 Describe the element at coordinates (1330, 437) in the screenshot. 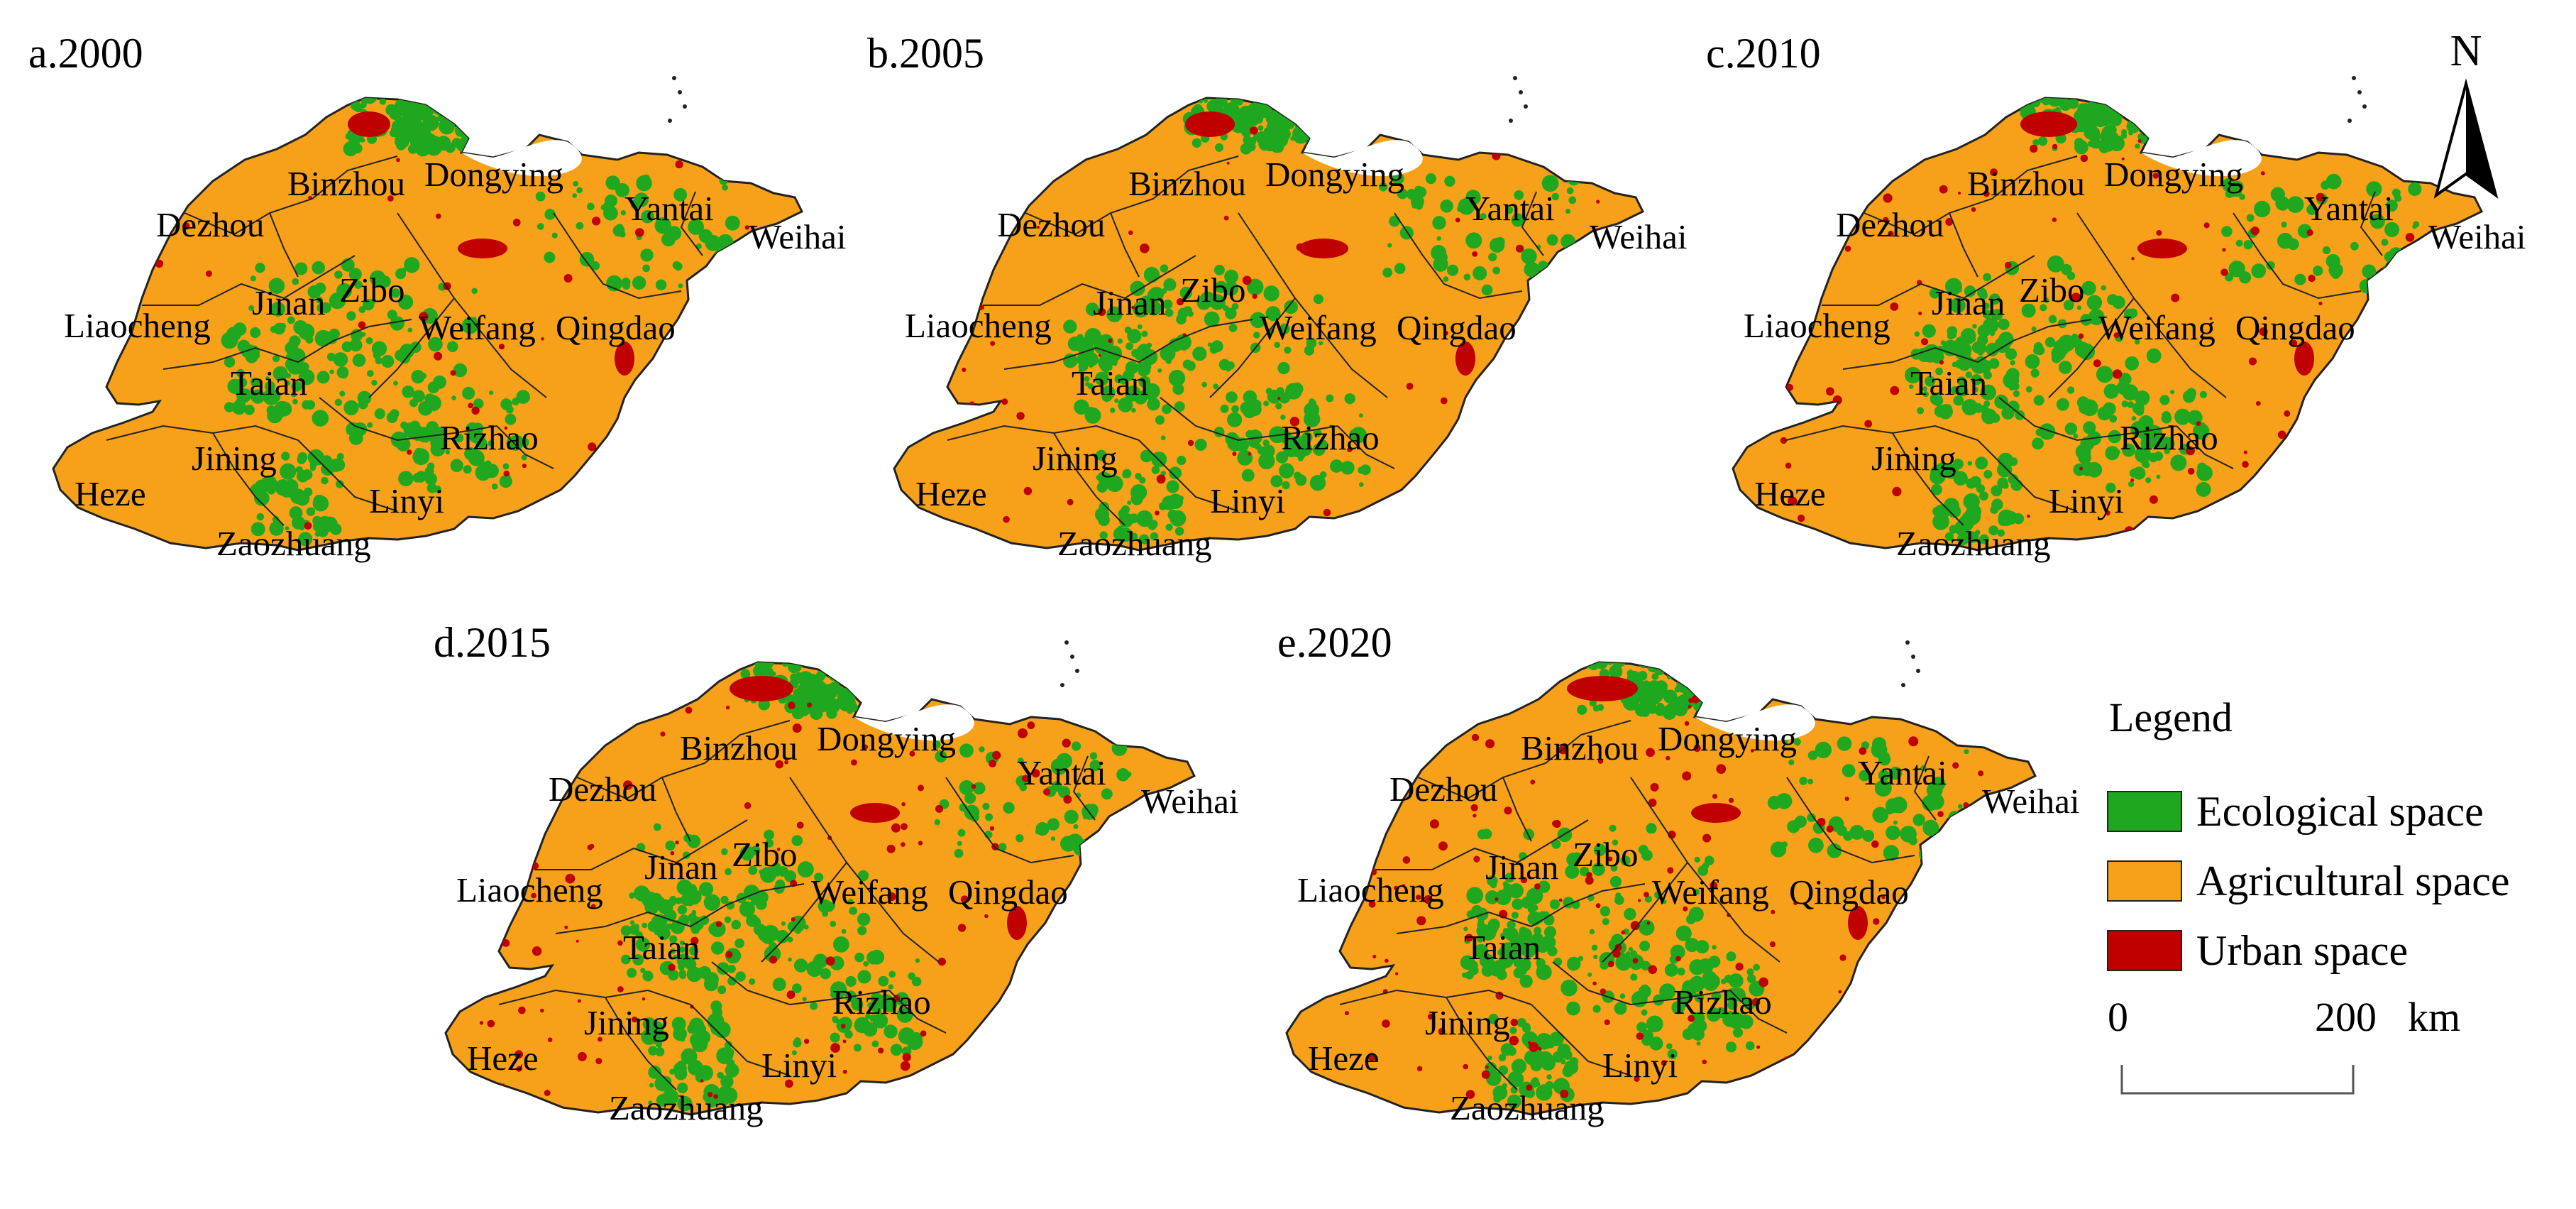

I see `city-label-rizhao: Rizhao` at that location.